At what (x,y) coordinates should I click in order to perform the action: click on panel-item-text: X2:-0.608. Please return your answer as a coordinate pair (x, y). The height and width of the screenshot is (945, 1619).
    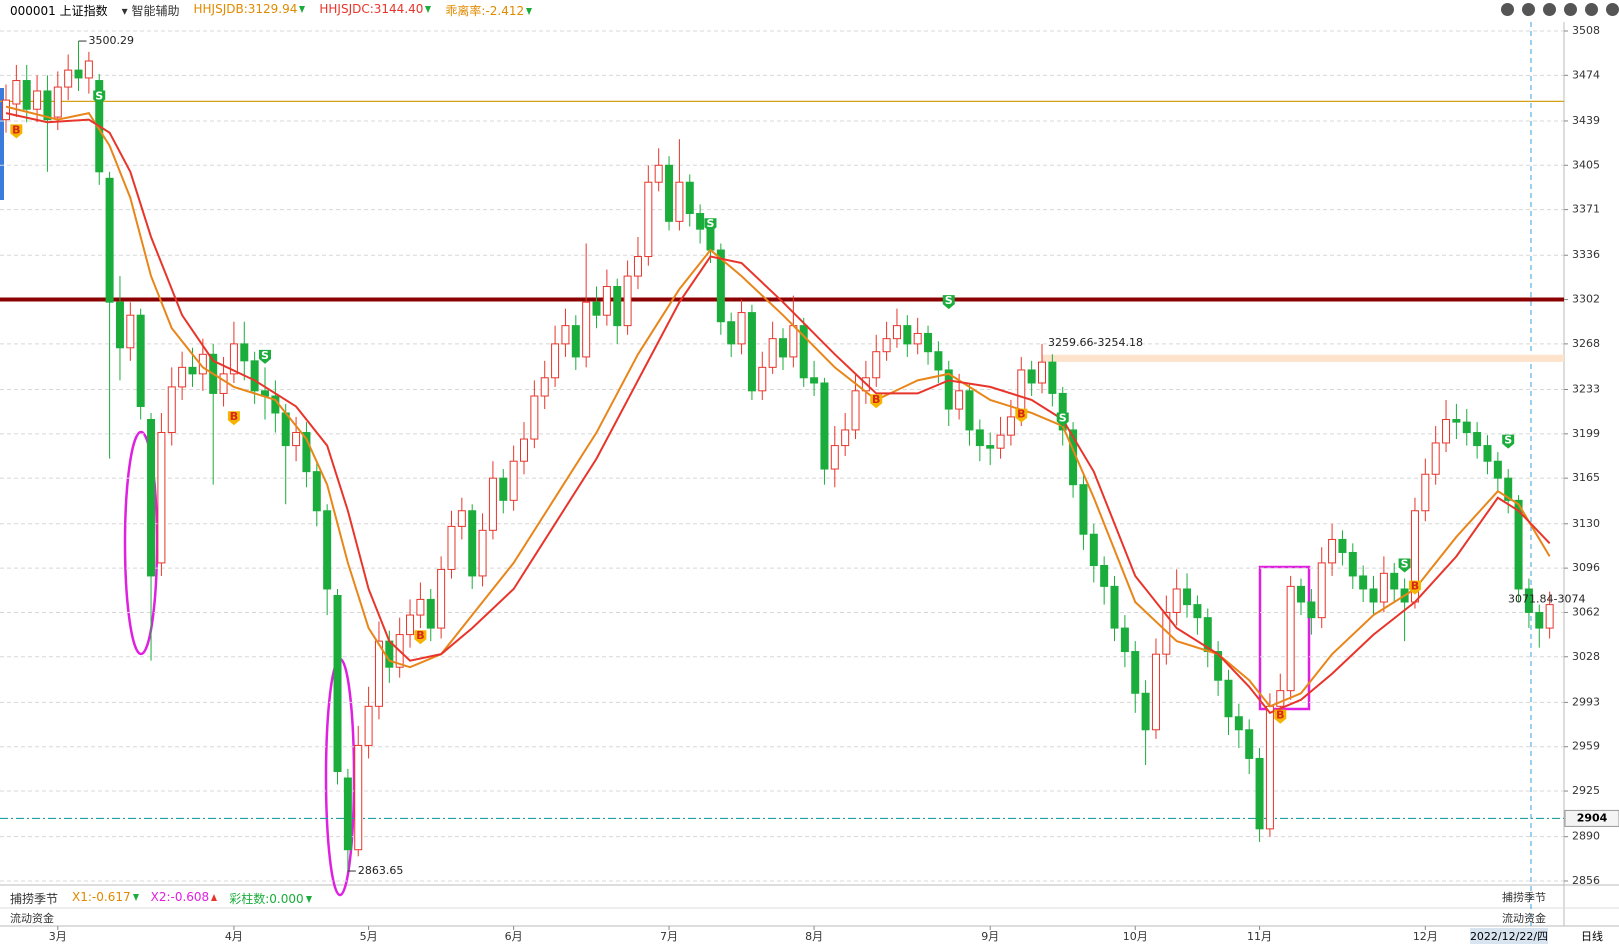
    Looking at the image, I should click on (180, 896).